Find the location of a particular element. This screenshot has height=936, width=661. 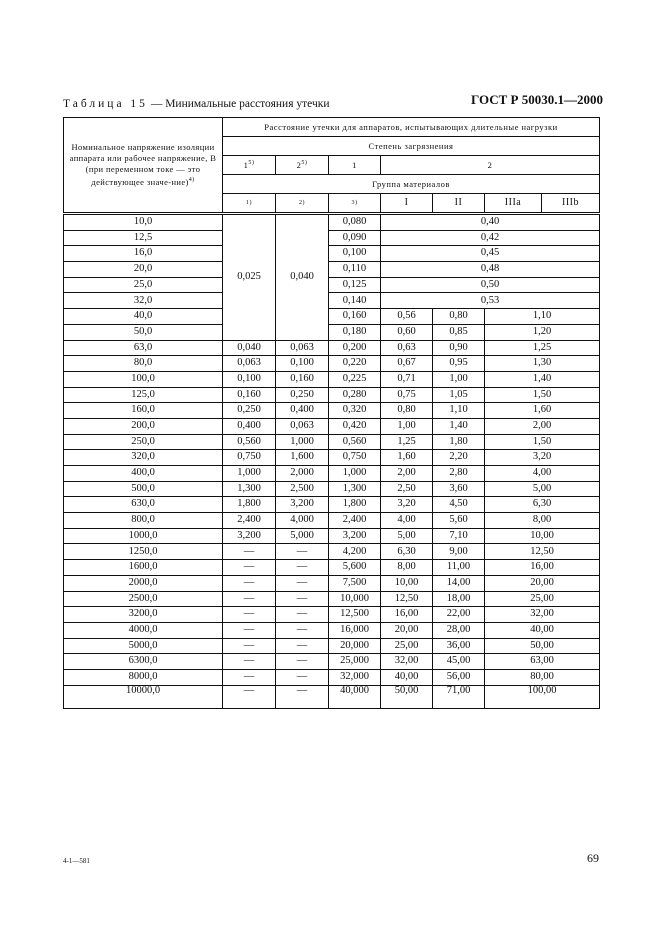

table-cell: 2,500 is located at coordinates (302, 489).